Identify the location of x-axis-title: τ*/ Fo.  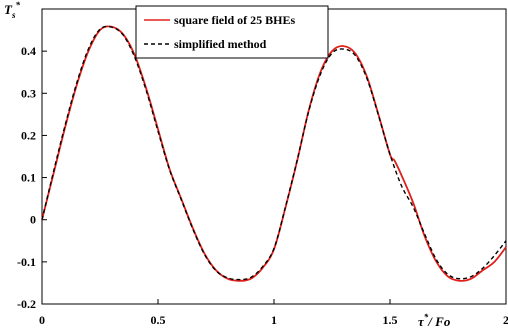
(434, 320).